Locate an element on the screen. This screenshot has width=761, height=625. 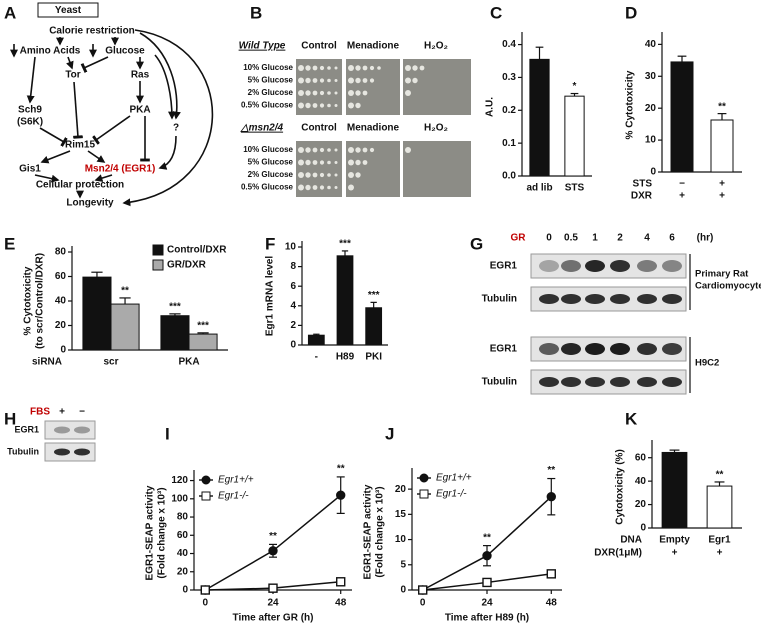
y-tick-label: 5 is located at coordinates (403, 564).